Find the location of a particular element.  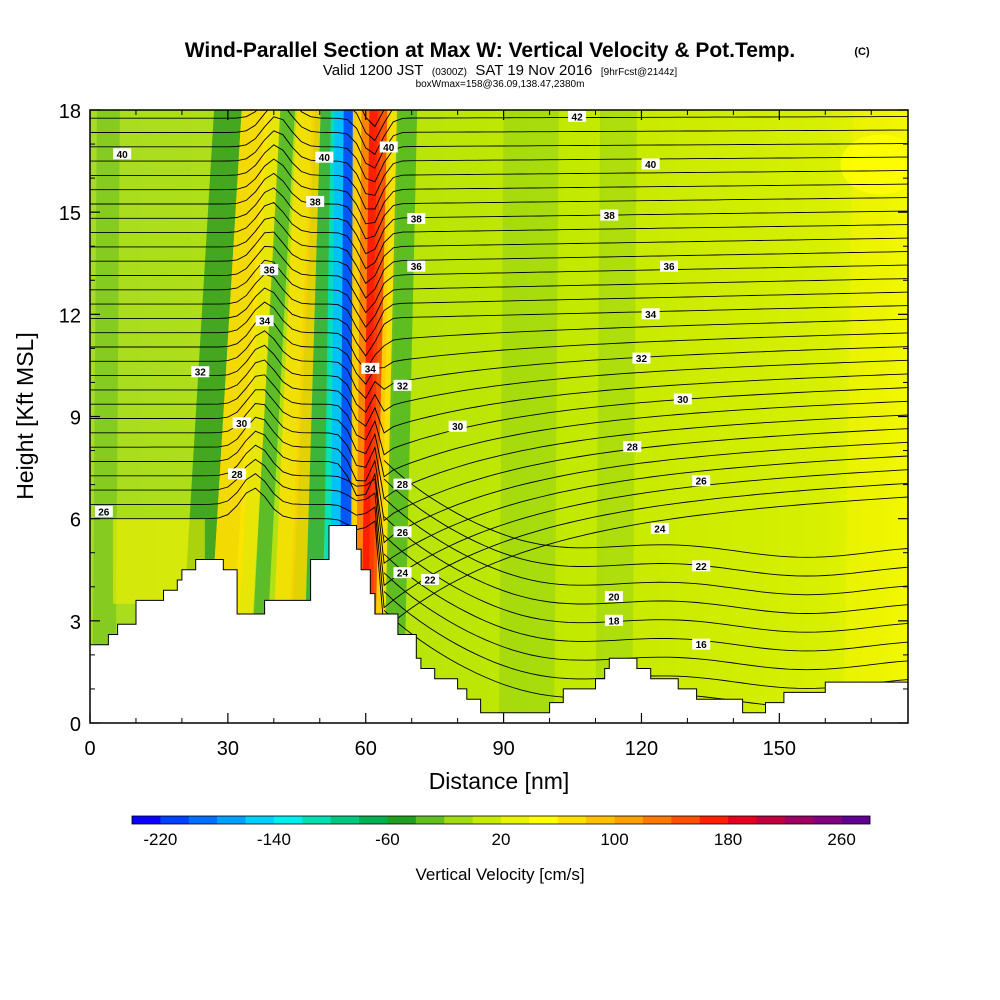

theta-label-text: 18 is located at coordinates (614, 621).